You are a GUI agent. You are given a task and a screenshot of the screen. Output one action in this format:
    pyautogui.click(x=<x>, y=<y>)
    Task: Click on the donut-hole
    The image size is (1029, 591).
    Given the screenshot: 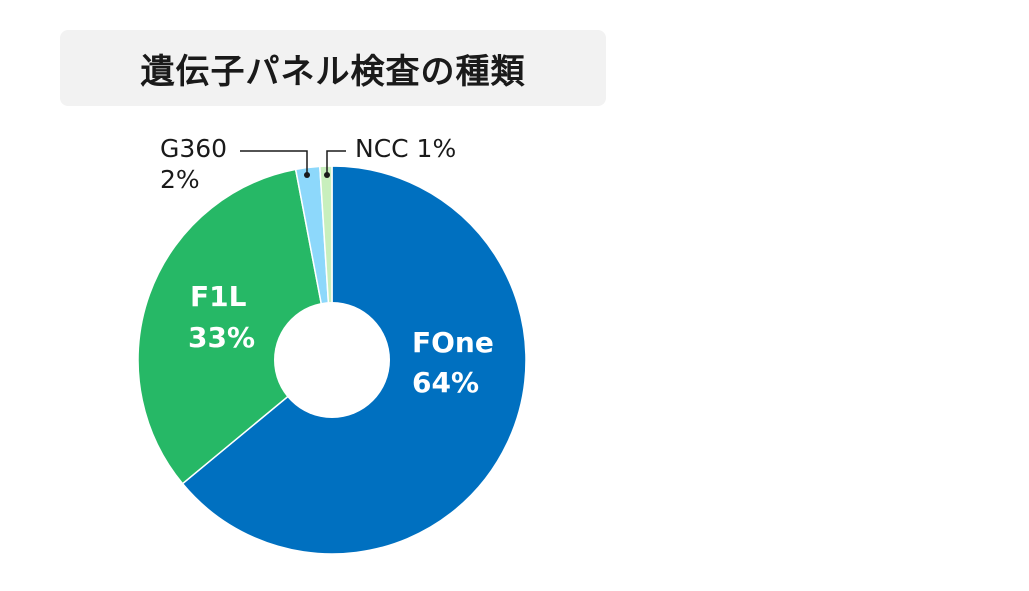 What is the action you would take?
    pyautogui.click(x=332, y=360)
    